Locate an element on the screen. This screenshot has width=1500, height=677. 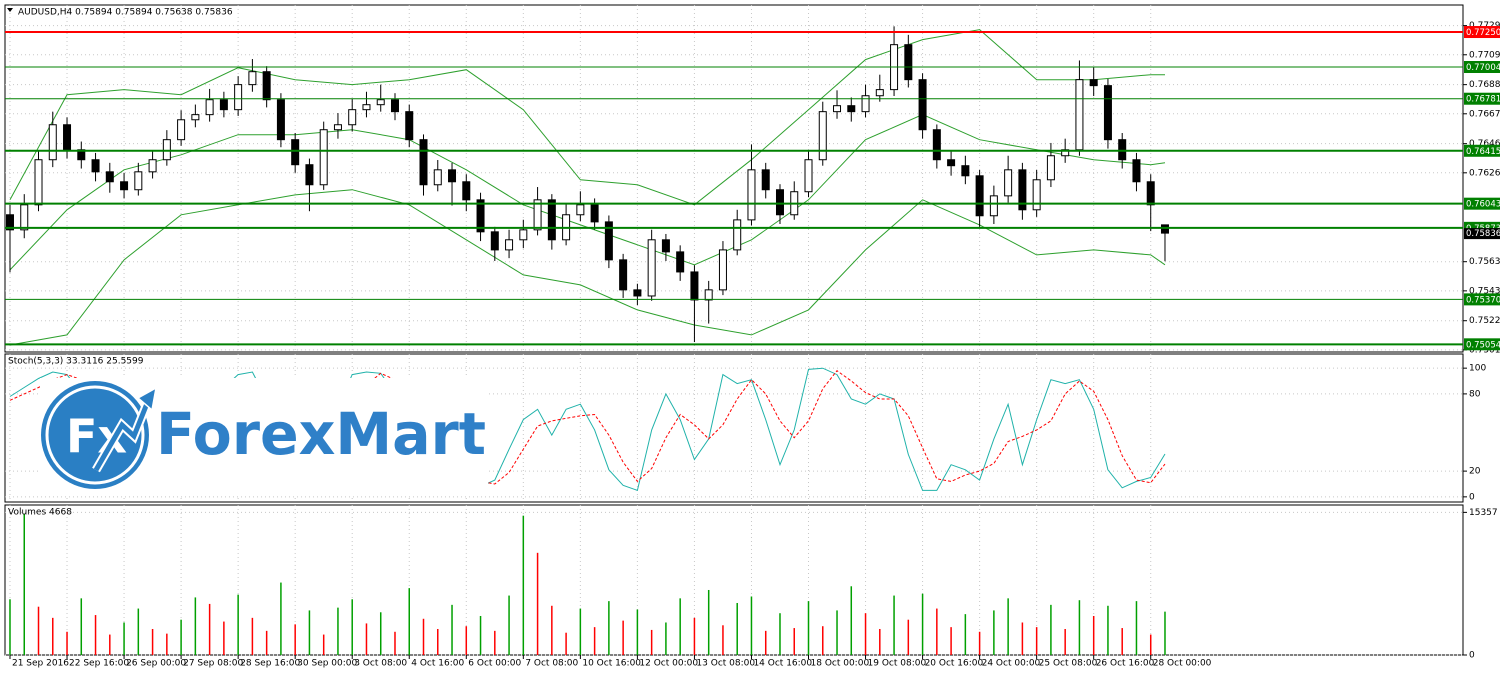
y-tick-label: 20 is located at coordinates (1475, 472).